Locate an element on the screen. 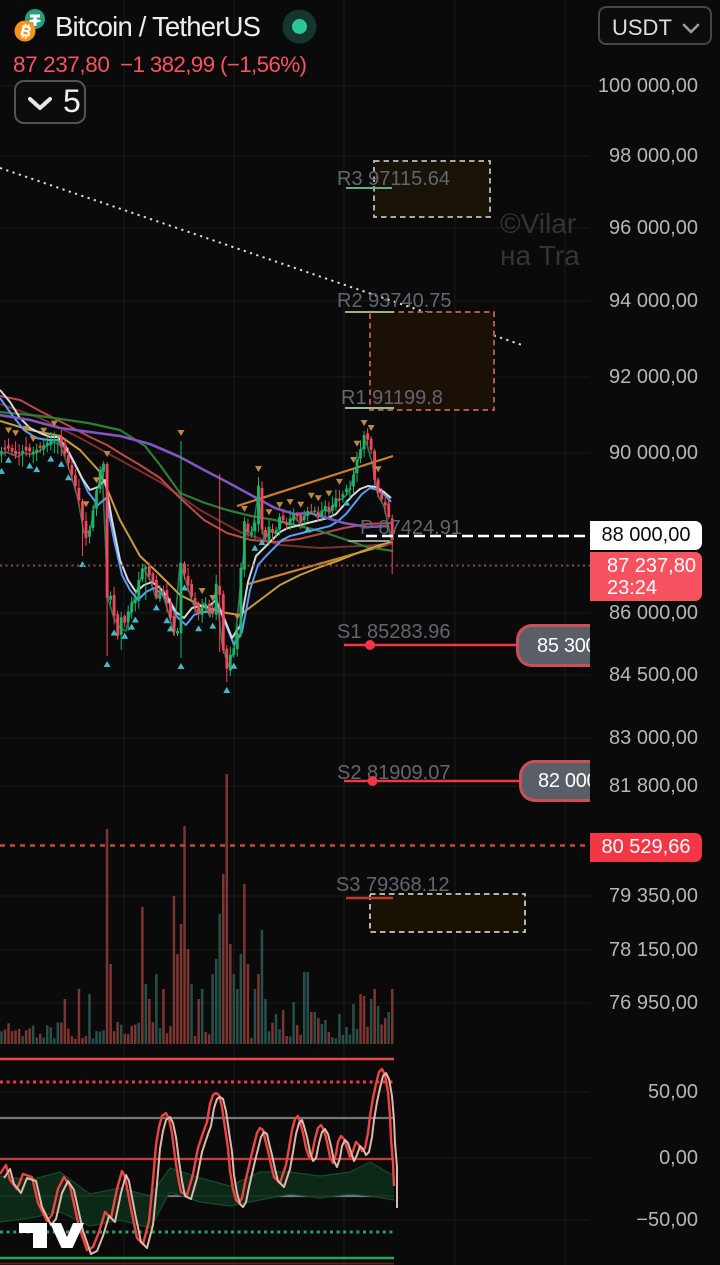 The height and width of the screenshot is (1265, 720). svg-text: R3 97115.64 is located at coordinates (393, 179).